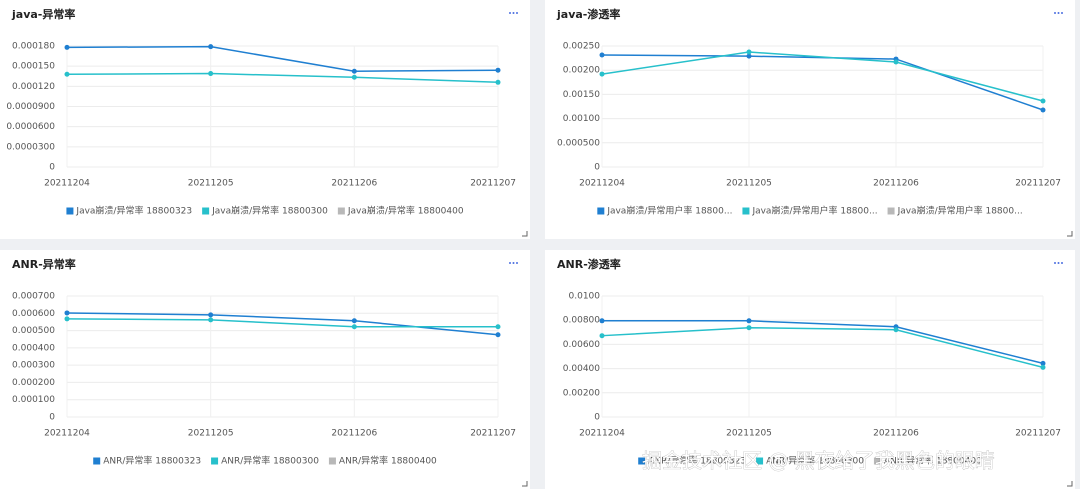 Image resolution: width=1080 pixels, height=489 pixels. What do you see at coordinates (581, 95) in the screenshot?
I see `y-tick-label: 0.00150` at bounding box center [581, 95].